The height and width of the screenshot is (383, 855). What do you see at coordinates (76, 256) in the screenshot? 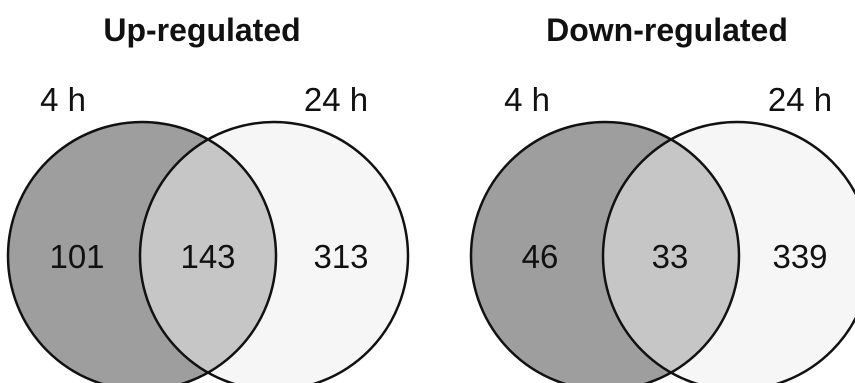
I see `set-a-only-count: 101` at bounding box center [76, 256].